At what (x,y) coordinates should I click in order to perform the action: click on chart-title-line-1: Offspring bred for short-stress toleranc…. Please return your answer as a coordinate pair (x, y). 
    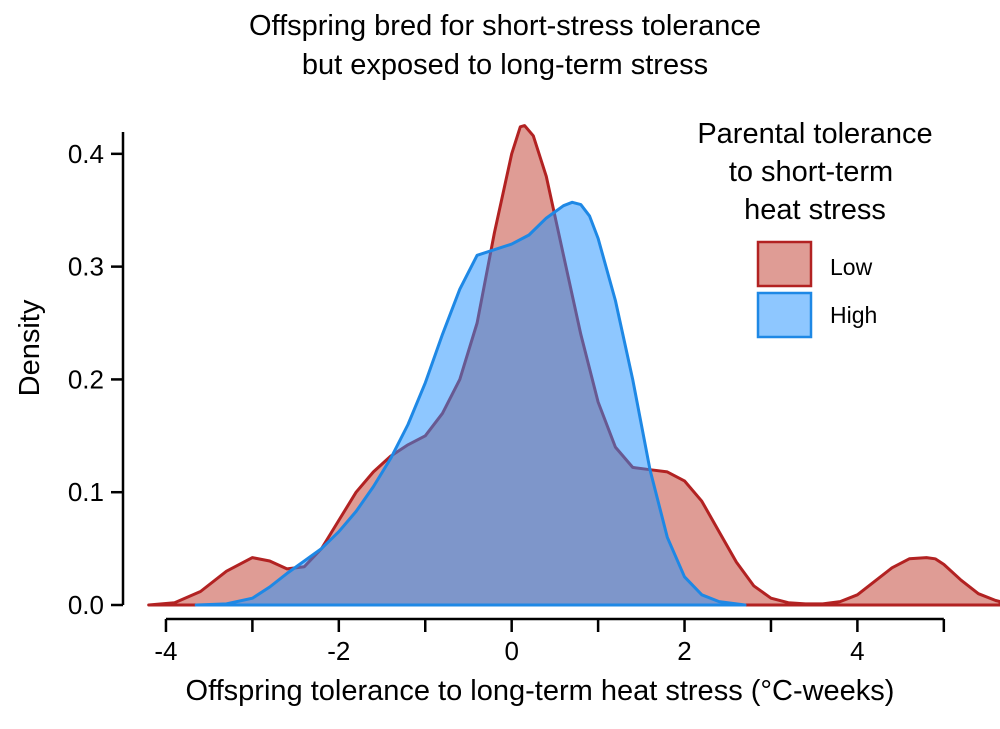
    Looking at the image, I should click on (505, 26).